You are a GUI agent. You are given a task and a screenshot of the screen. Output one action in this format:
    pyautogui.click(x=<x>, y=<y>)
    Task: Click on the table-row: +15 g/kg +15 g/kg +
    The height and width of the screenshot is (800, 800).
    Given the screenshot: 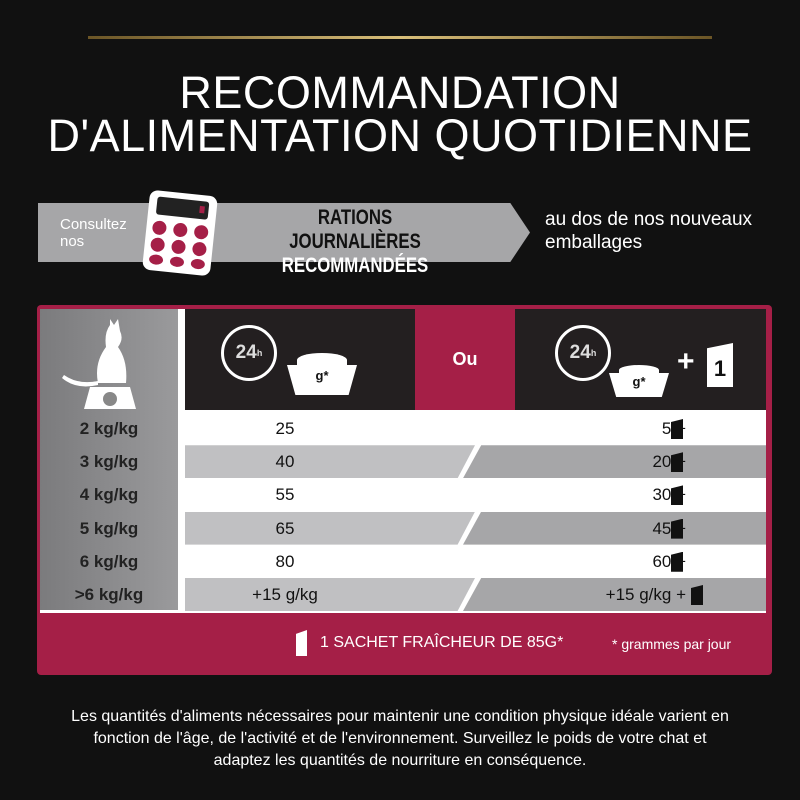 What is the action you would take?
    pyautogui.click(x=475, y=594)
    